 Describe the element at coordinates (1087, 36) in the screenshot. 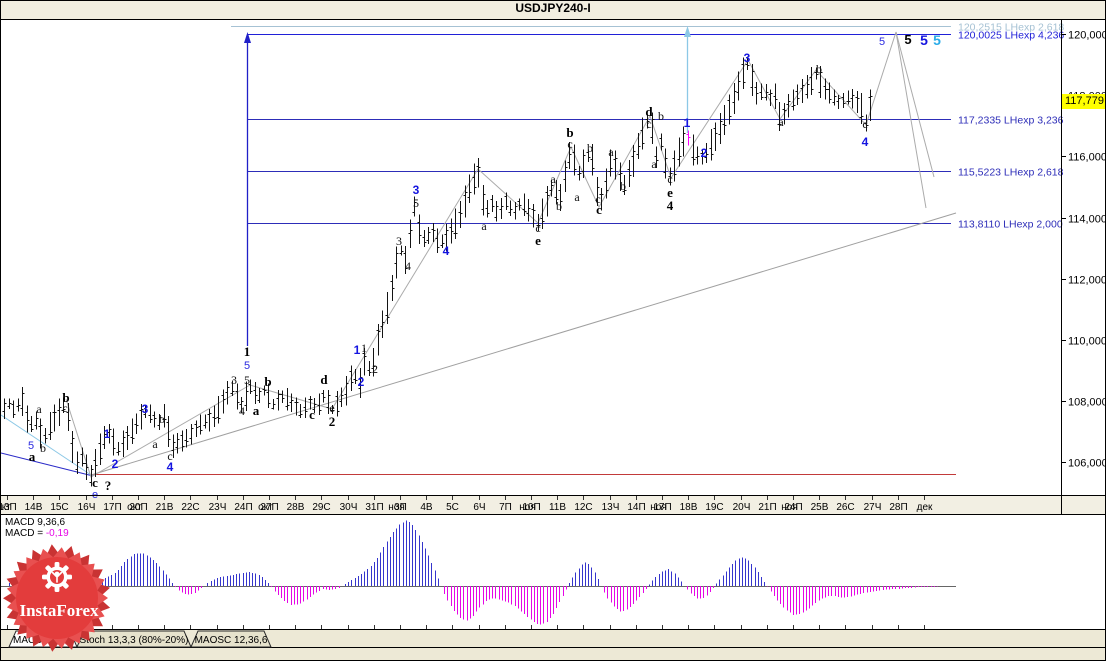

I see `y-axis-tick-label: 120,000` at that location.